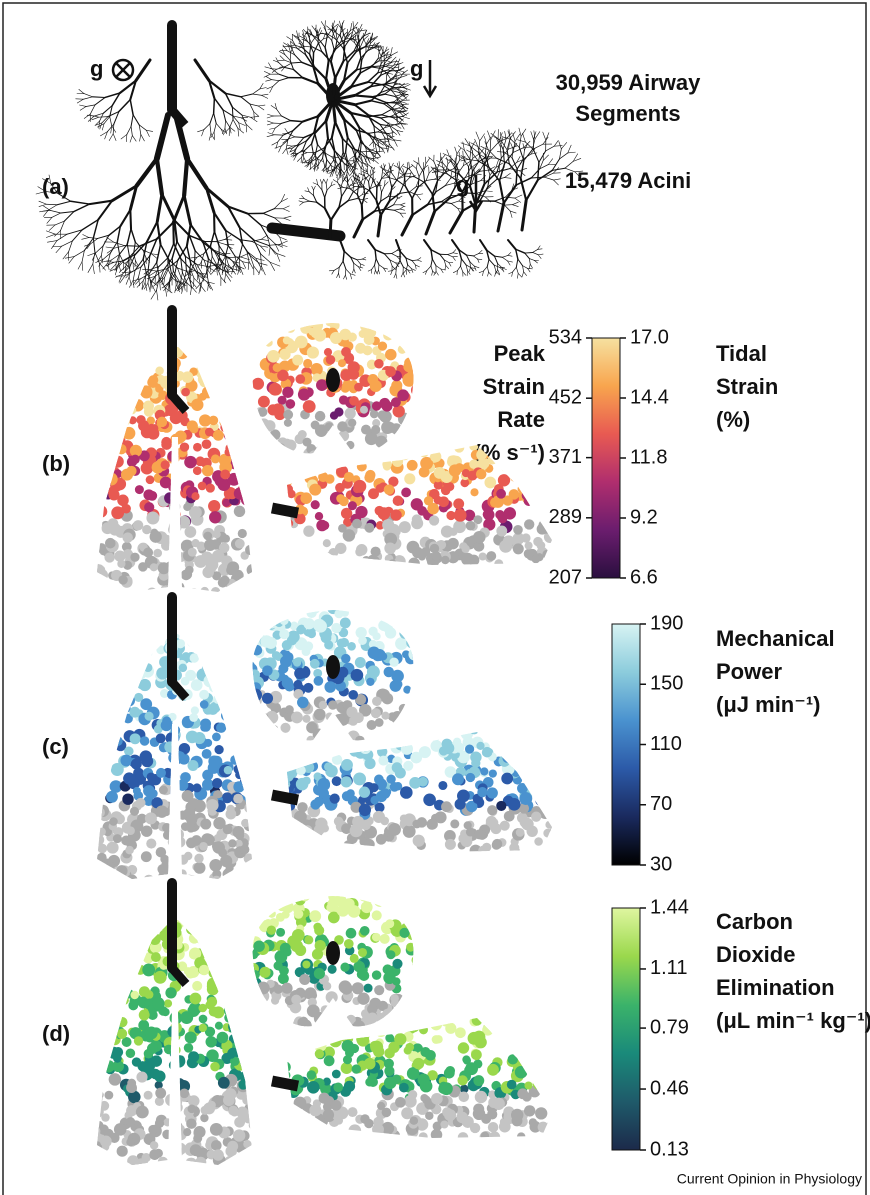 This screenshot has height=1195, width=870. What do you see at coordinates (416, 68) in the screenshot?
I see `gravity-label: g` at bounding box center [416, 68].